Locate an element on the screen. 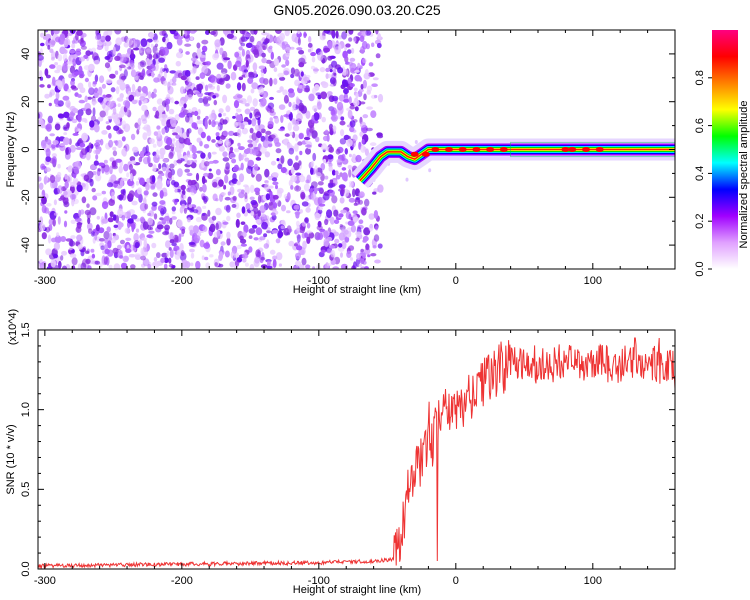 This screenshot has width=750, height=600. colorbar-tick-label: 0.8 is located at coordinates (700, 77).